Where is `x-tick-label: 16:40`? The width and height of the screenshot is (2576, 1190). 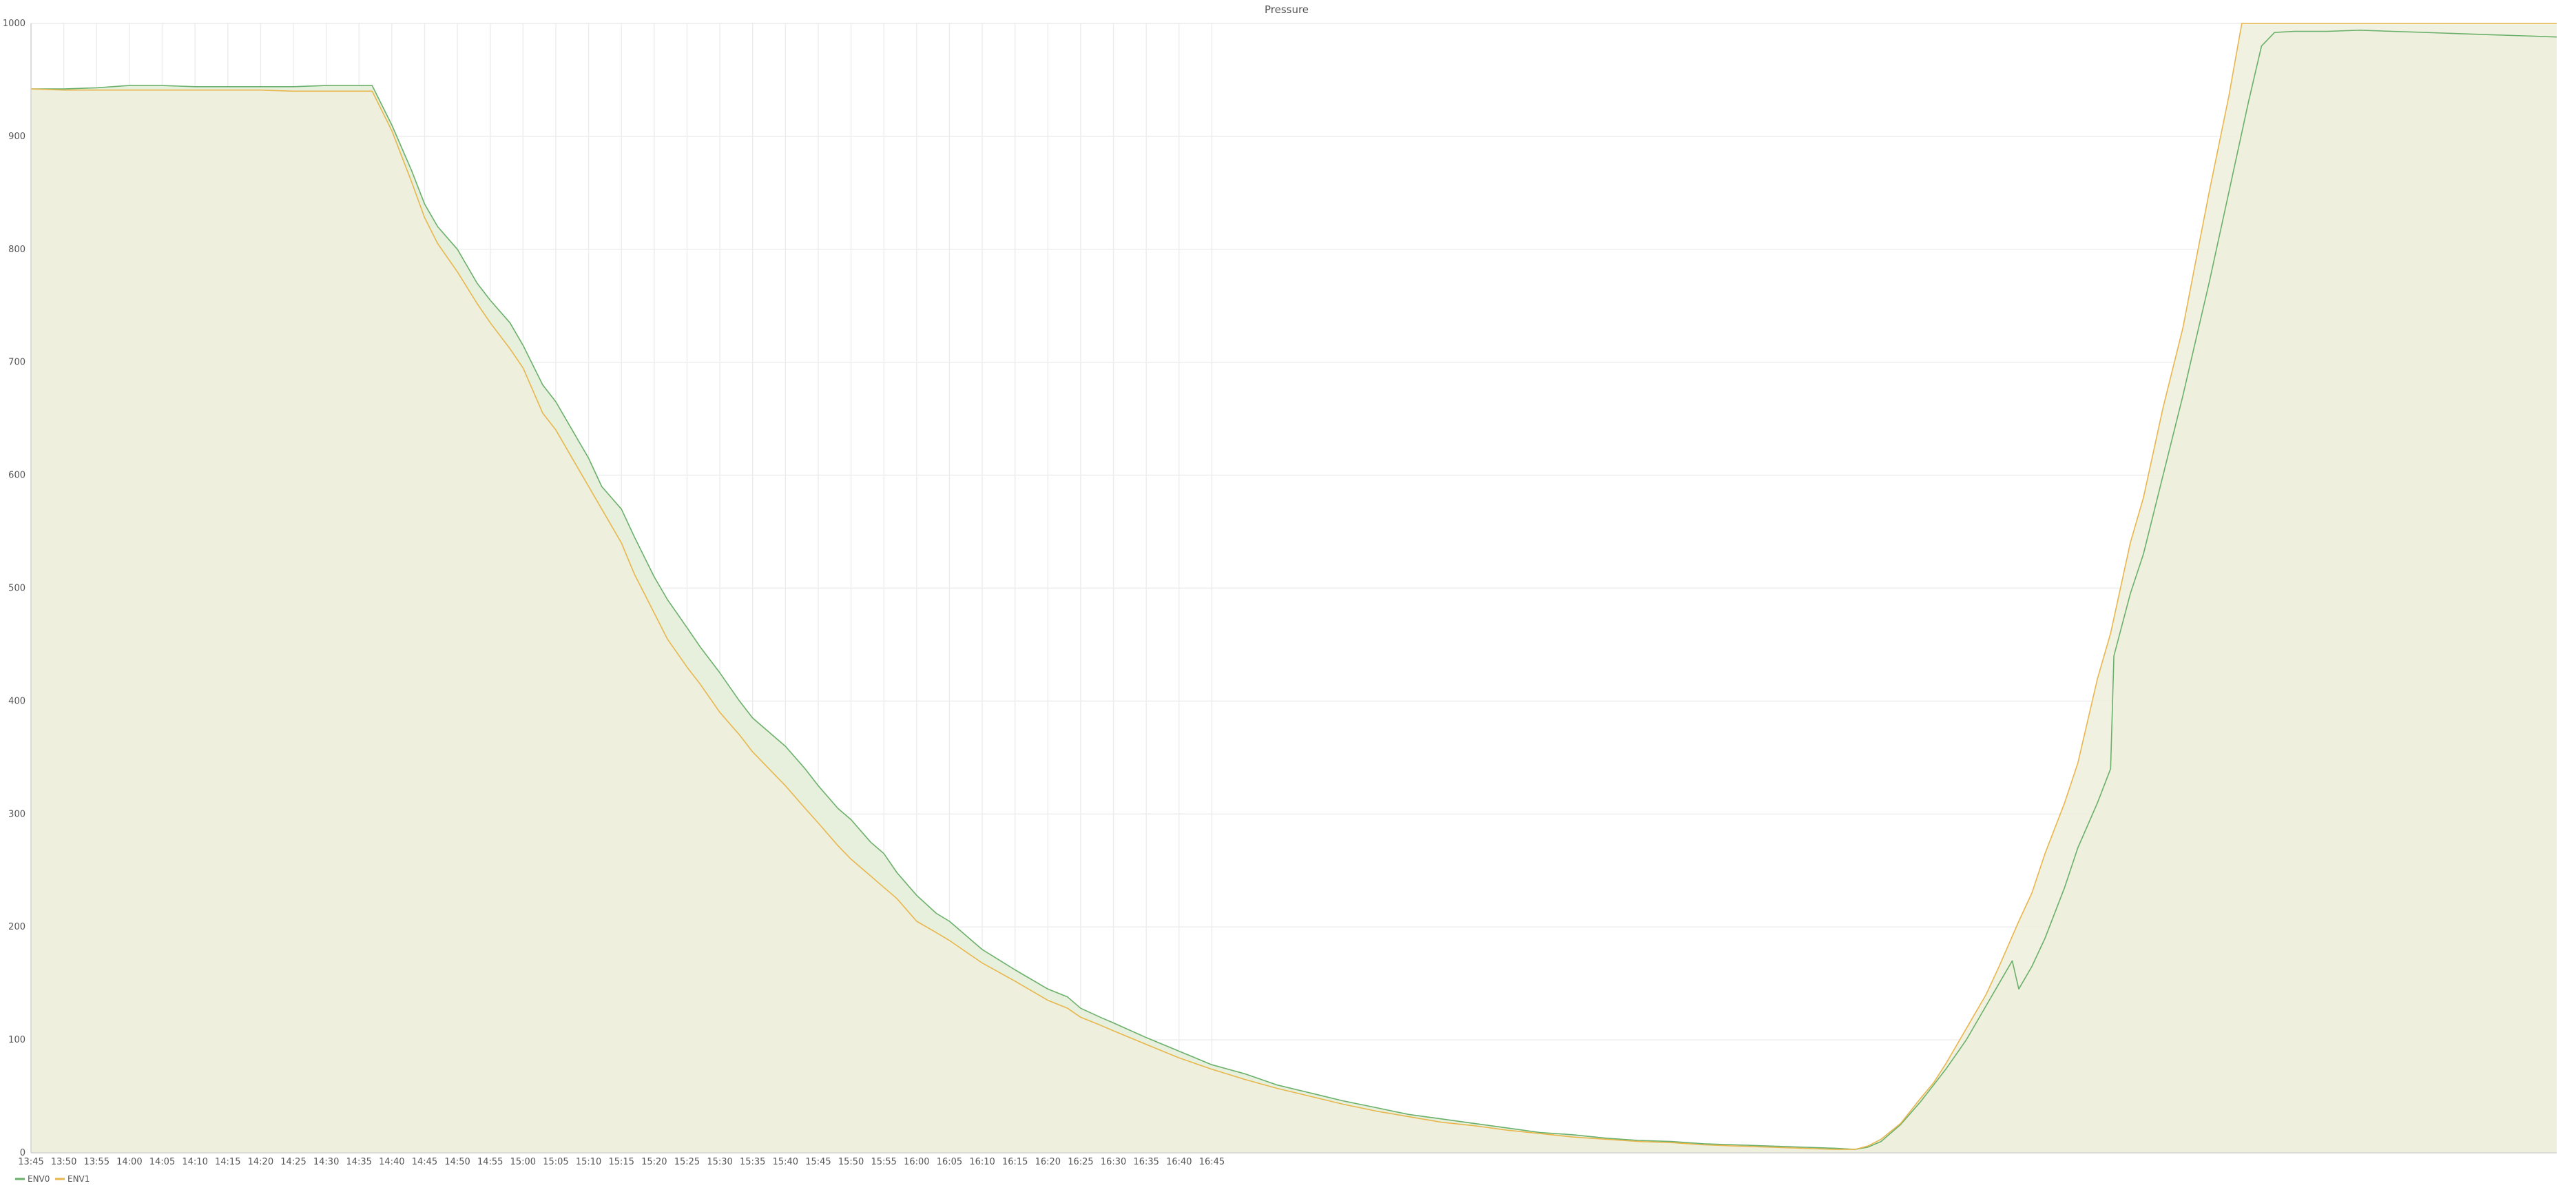 x-tick-label: 16:40 is located at coordinates (1179, 1162).